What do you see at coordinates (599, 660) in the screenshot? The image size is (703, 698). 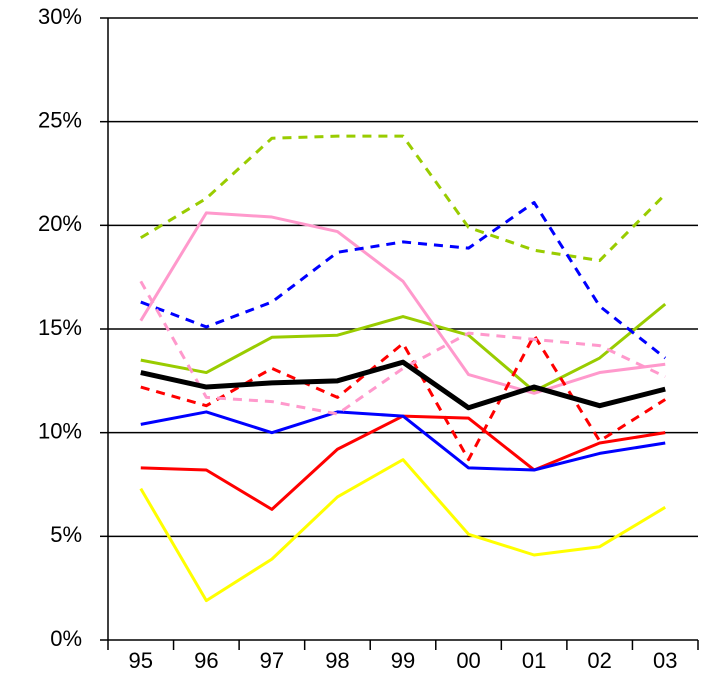 I see `x-tick-label: 02` at bounding box center [599, 660].